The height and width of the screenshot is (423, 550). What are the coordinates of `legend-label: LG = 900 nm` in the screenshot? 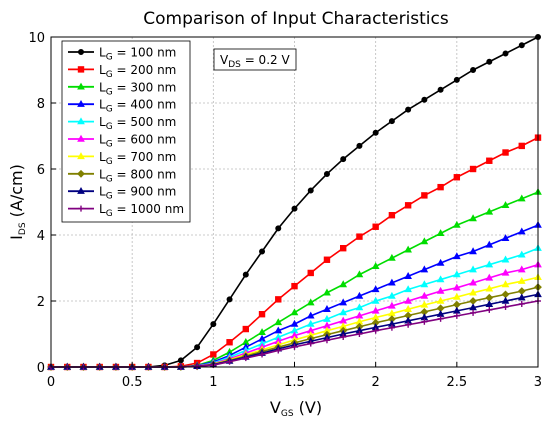 It's located at (137, 193).